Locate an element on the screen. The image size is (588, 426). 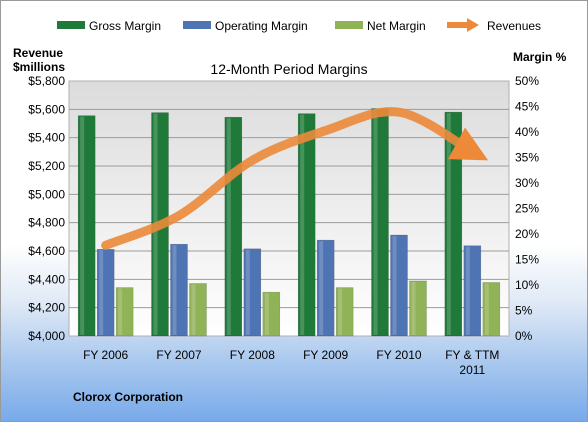
right-tick-label: 35% is located at coordinates (527, 158).